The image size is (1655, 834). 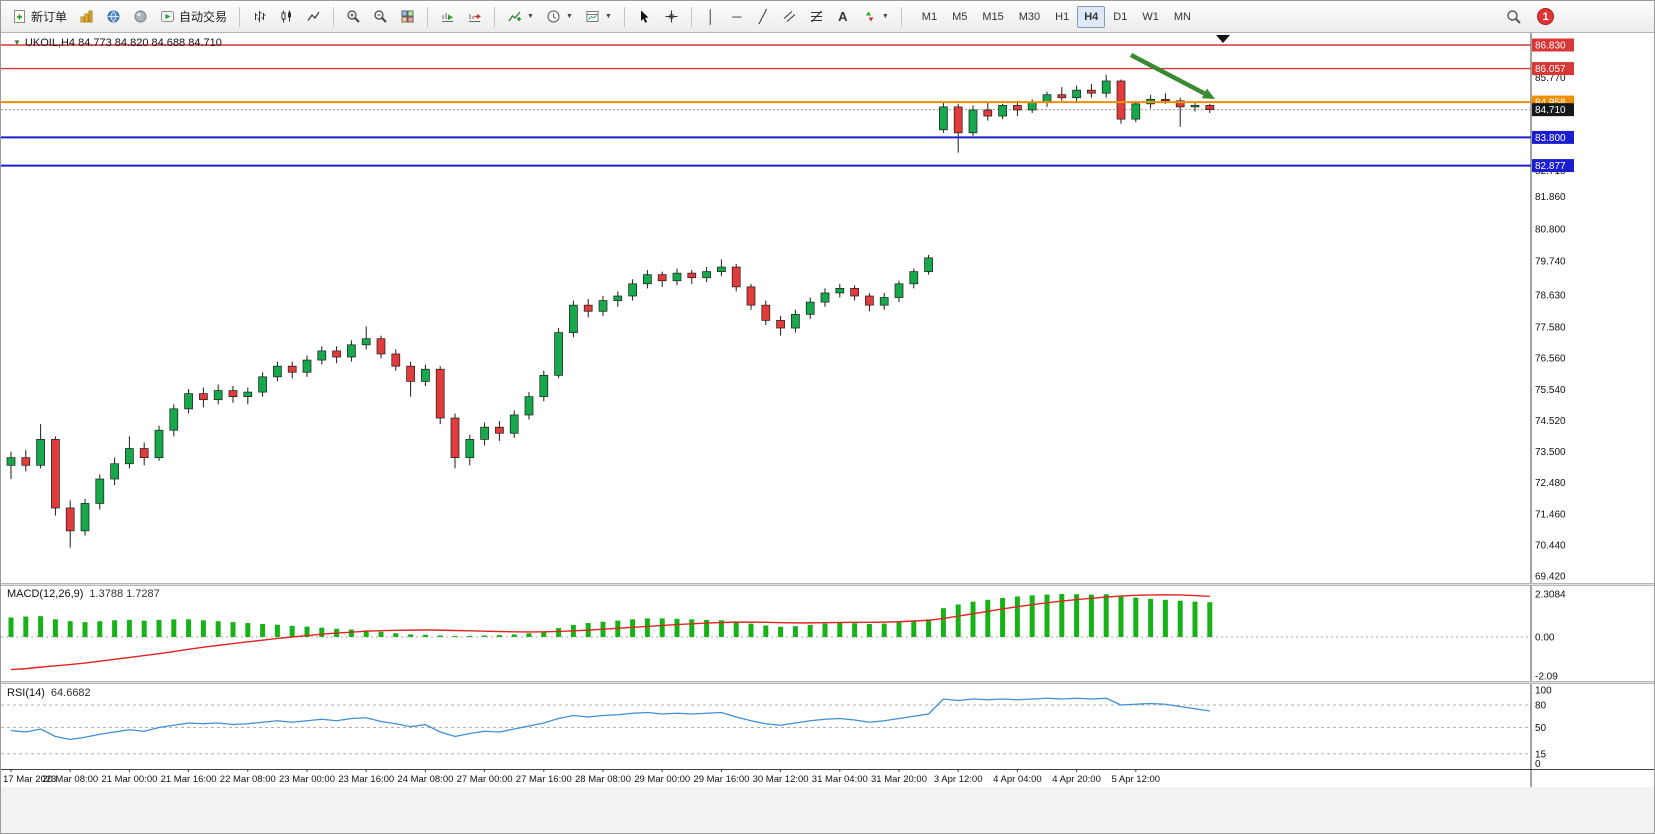 What do you see at coordinates (1182, 17) in the screenshot?
I see `timeframe-mn-button: MN` at bounding box center [1182, 17].